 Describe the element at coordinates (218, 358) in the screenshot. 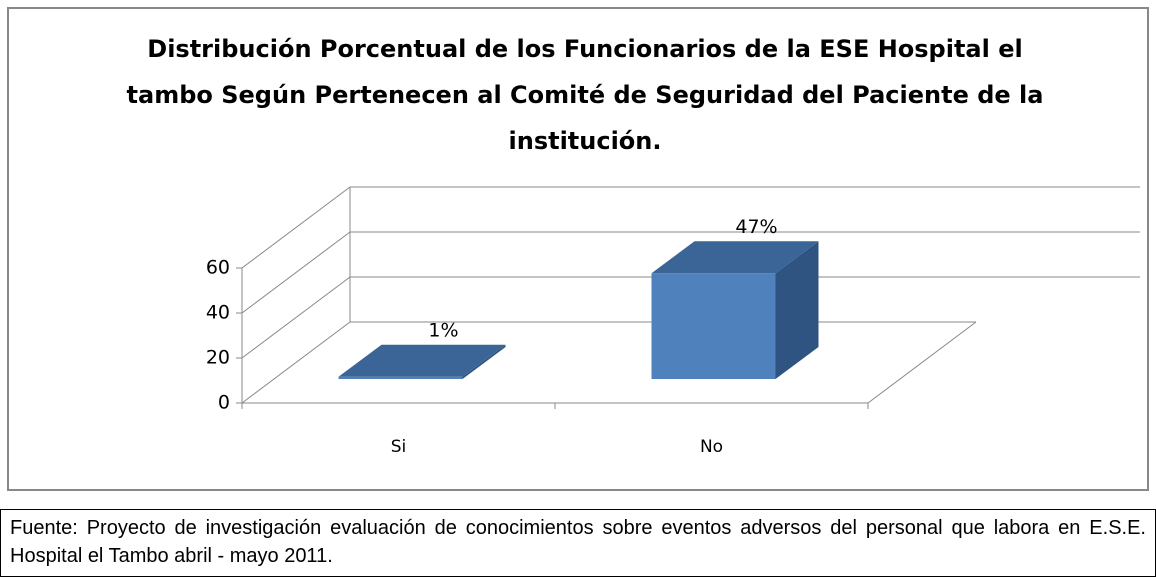

I see `y-tick-label: 20` at that location.